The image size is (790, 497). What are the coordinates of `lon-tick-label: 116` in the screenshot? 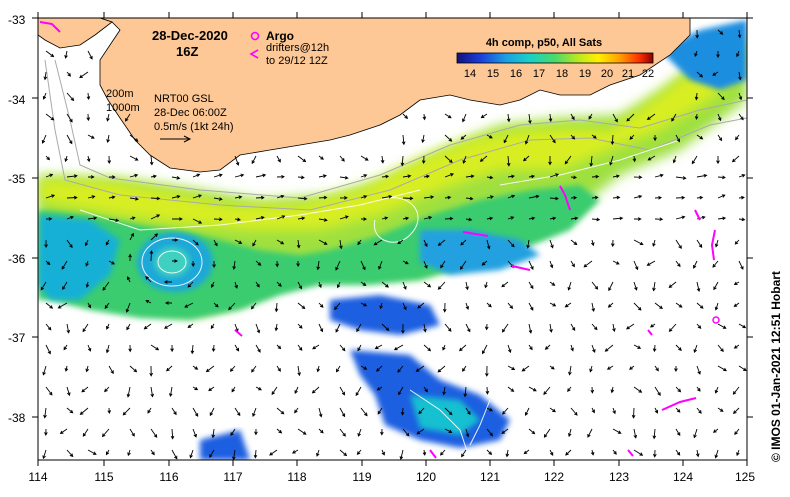 It's located at (168, 477).